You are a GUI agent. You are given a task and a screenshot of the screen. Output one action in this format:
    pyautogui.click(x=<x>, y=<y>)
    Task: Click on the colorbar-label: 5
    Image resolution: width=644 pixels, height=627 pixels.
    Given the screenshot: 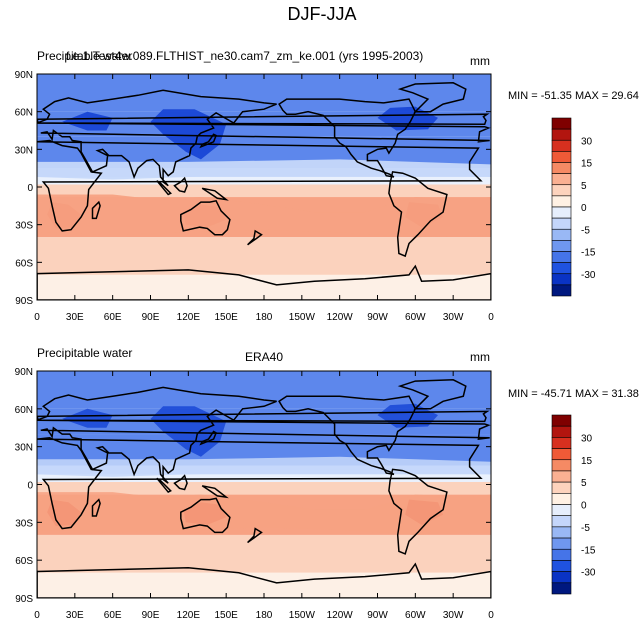 What is the action you would take?
    pyautogui.click(x=584, y=186)
    